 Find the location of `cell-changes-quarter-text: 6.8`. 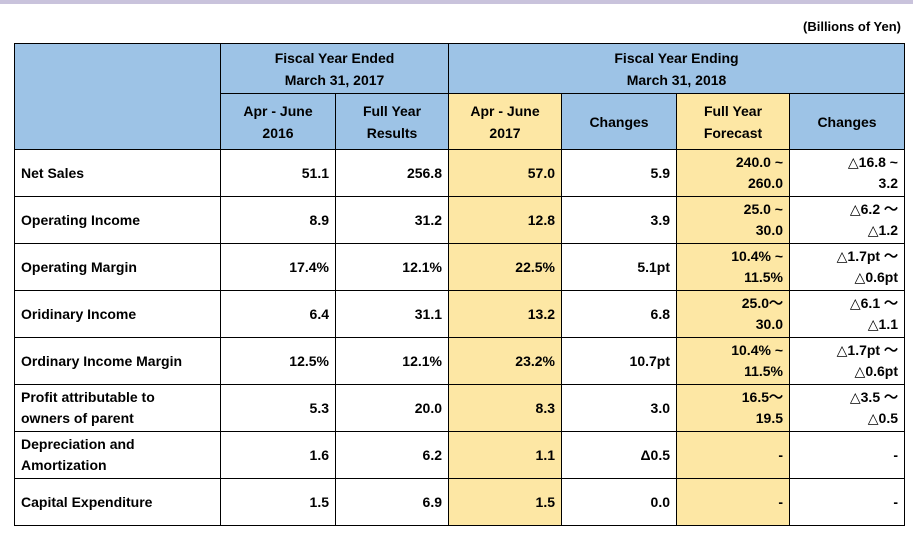

cell-changes-quarter-text: 6.8 is located at coordinates (660, 314).